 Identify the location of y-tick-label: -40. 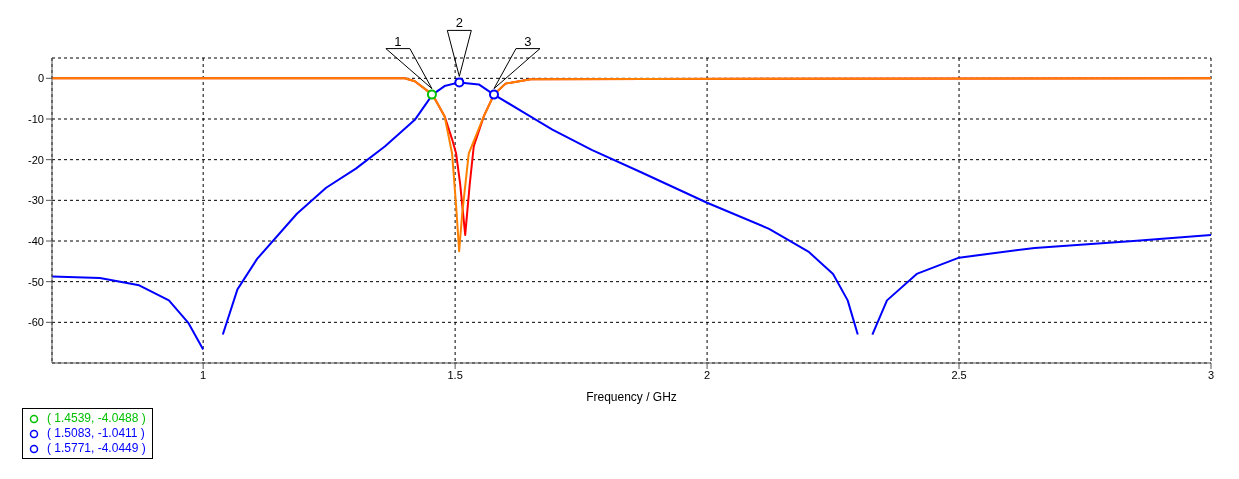
(36, 240).